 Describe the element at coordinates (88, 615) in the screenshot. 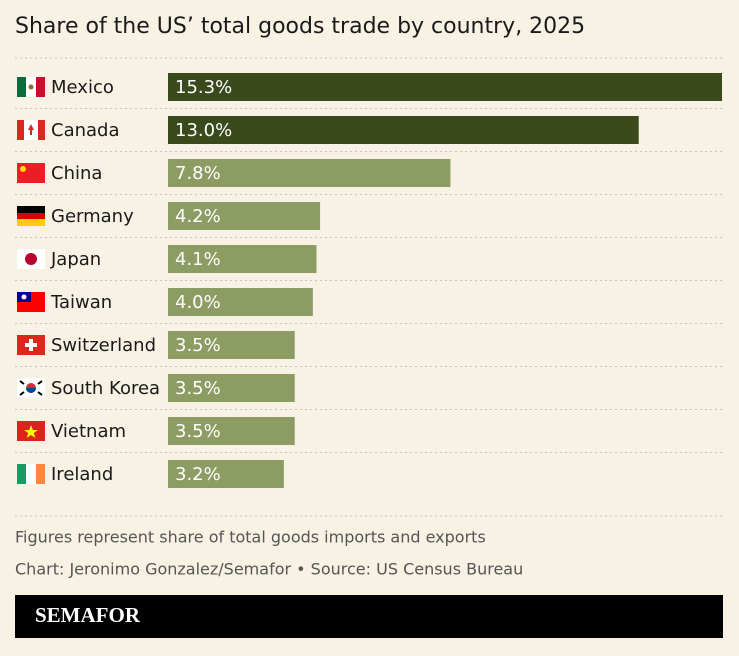

I see `brand: SEMAFOR` at that location.